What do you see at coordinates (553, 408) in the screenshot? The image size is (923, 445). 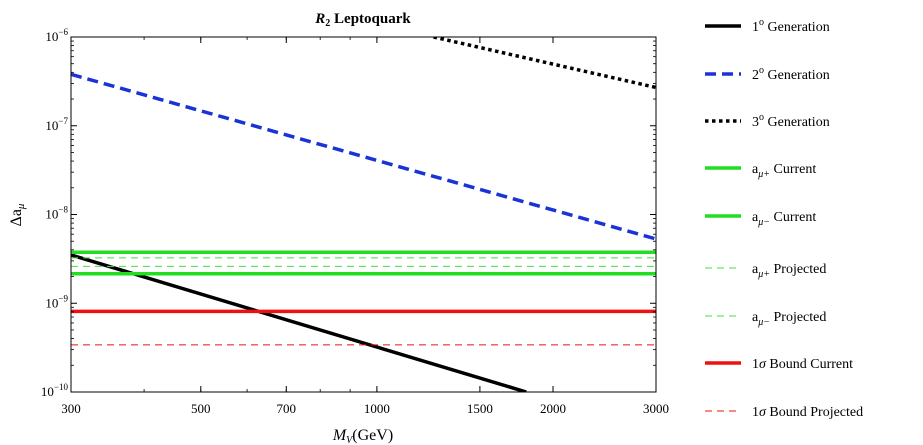 I see `x-tick-label: 2000` at bounding box center [553, 408].